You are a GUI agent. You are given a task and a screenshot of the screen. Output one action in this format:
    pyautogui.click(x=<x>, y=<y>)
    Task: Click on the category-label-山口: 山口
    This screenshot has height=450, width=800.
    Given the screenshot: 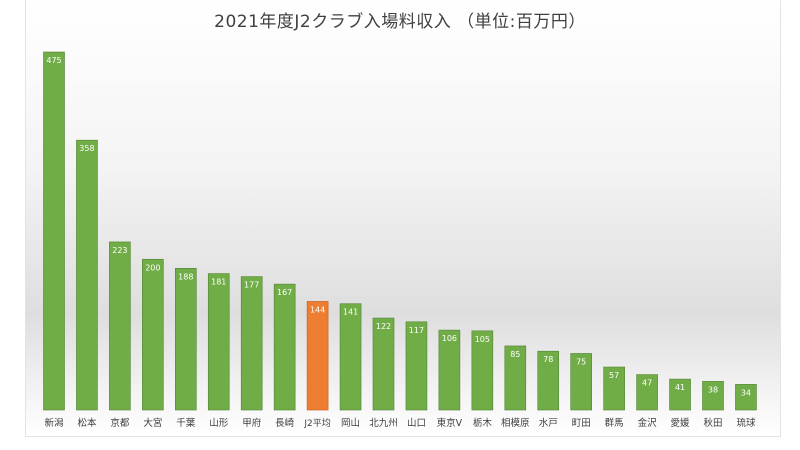 What is the action you would take?
    pyautogui.click(x=416, y=423)
    